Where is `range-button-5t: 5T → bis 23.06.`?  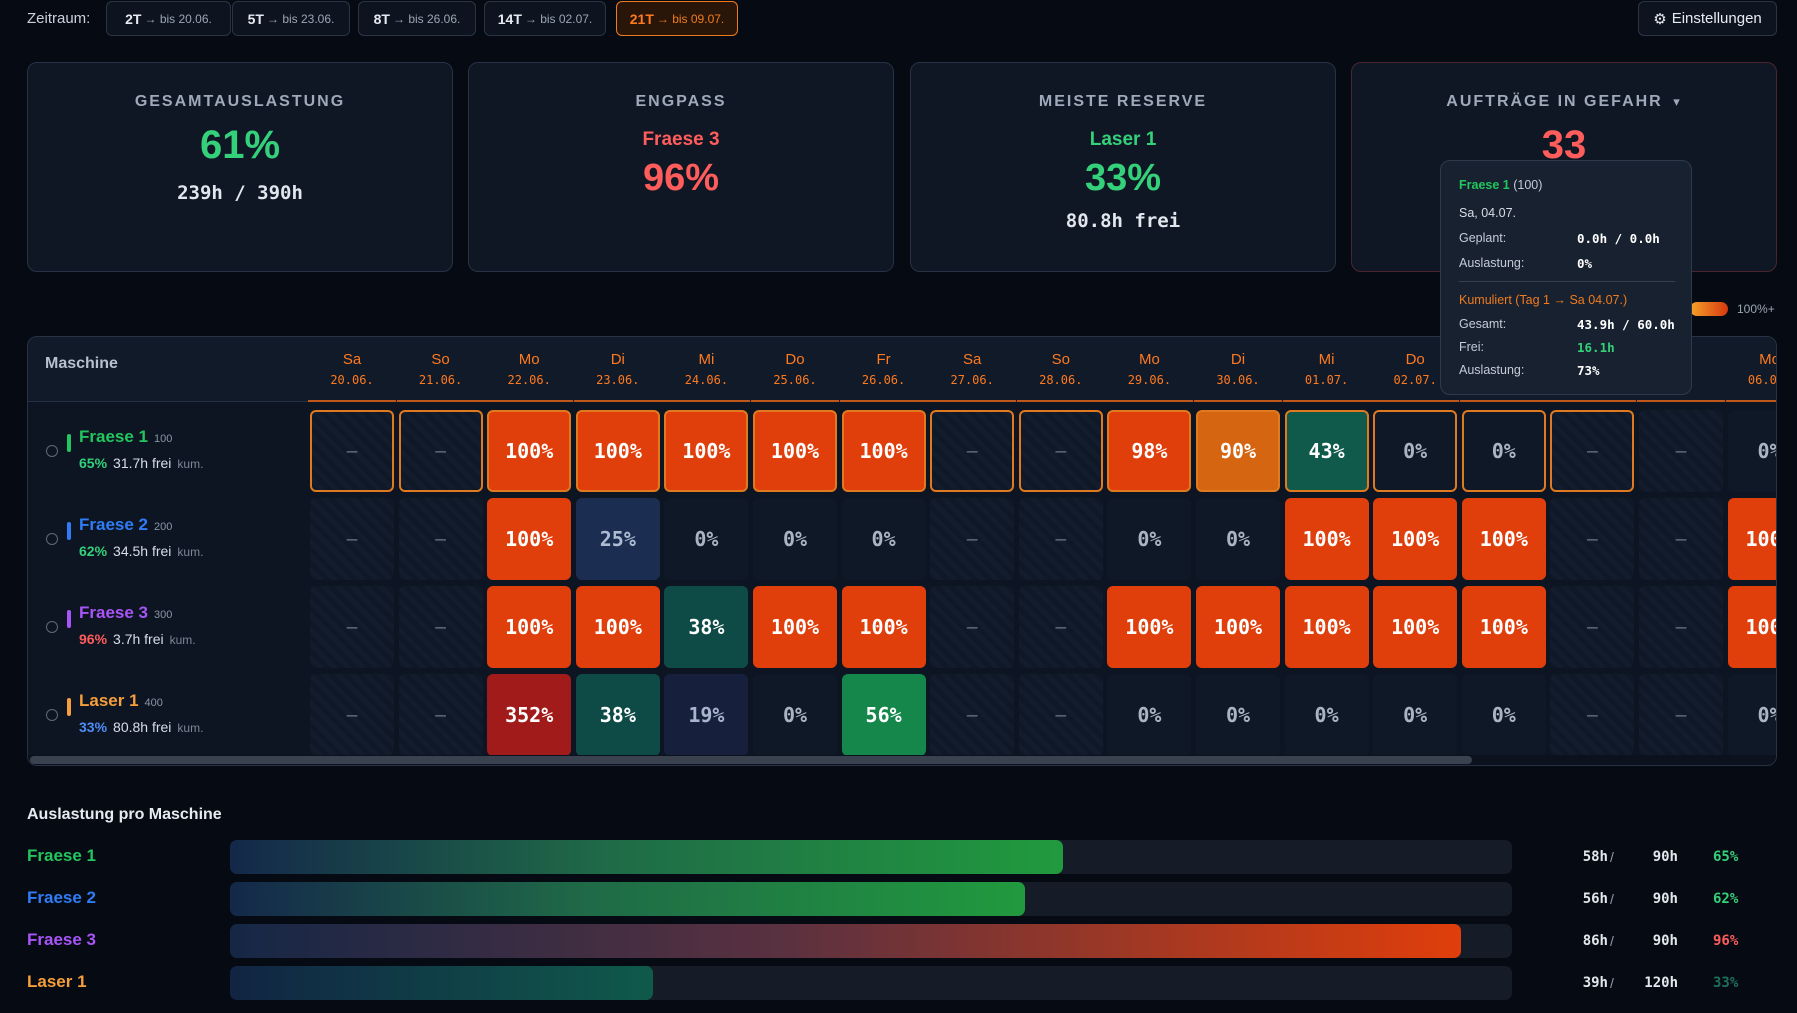
range-button-5t: 5T → bis 23.06. is located at coordinates (291, 18).